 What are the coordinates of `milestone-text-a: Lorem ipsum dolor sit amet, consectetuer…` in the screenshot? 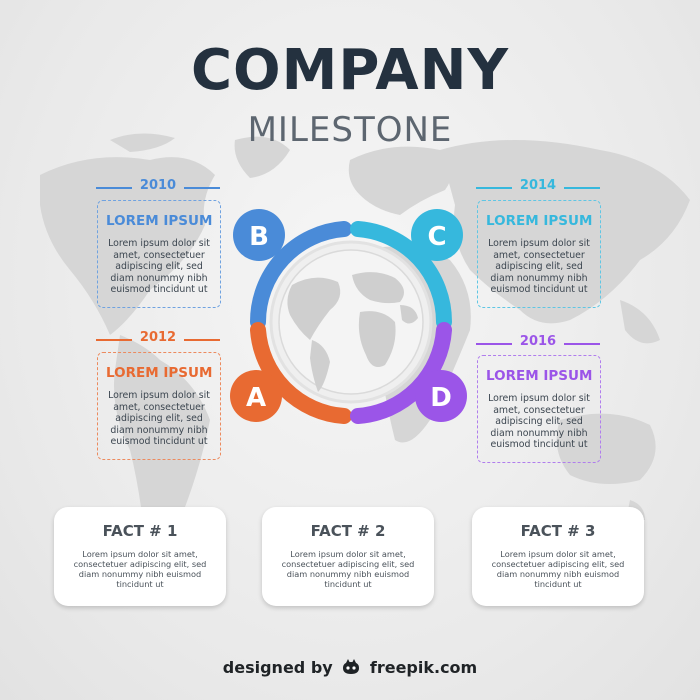 It's located at (159, 418).